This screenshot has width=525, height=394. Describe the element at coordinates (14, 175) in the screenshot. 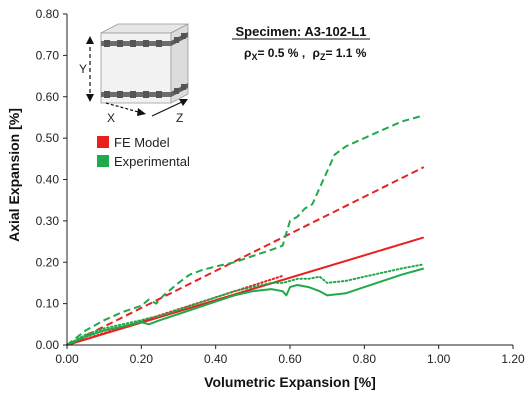

I see `y-axis-title: Axial Expansion [%]` at that location.